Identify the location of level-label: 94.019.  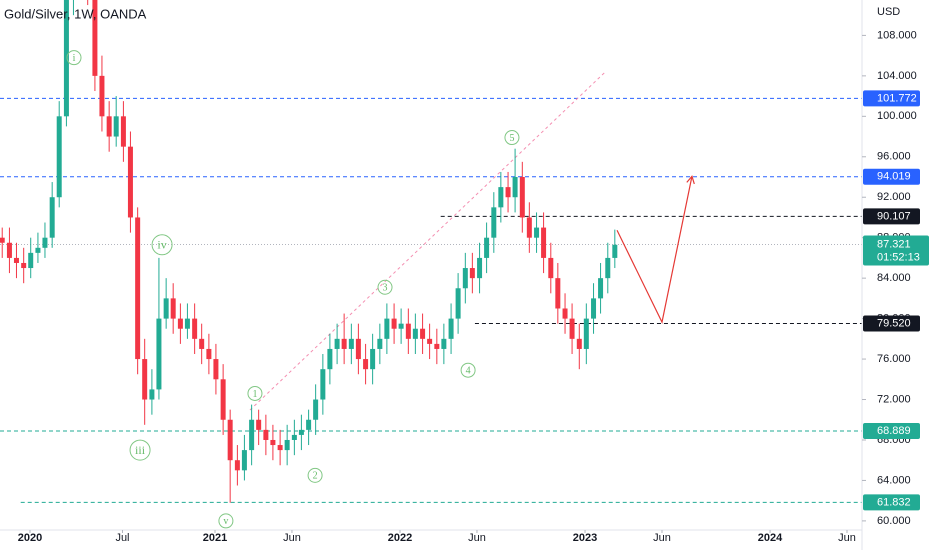
(894, 177).